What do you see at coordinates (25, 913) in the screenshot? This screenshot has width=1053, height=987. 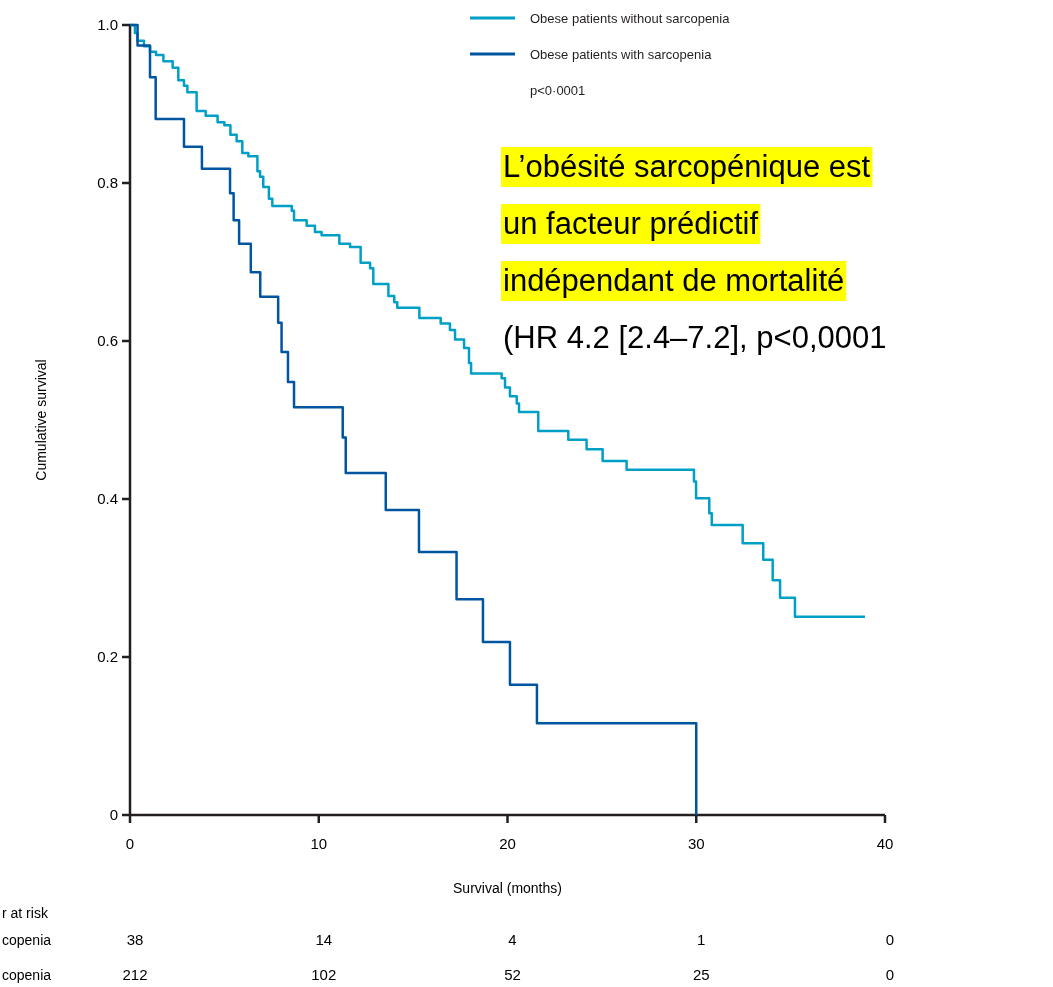 I see `text: r at risk` at bounding box center [25, 913].